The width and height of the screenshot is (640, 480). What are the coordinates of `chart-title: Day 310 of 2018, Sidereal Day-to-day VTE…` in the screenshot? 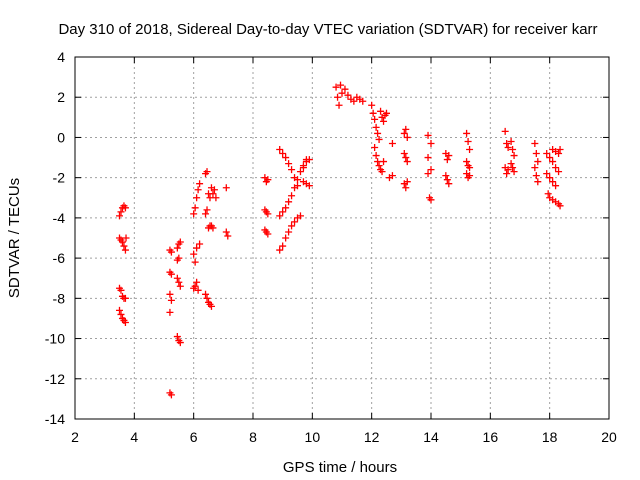 It's located at (327, 29).